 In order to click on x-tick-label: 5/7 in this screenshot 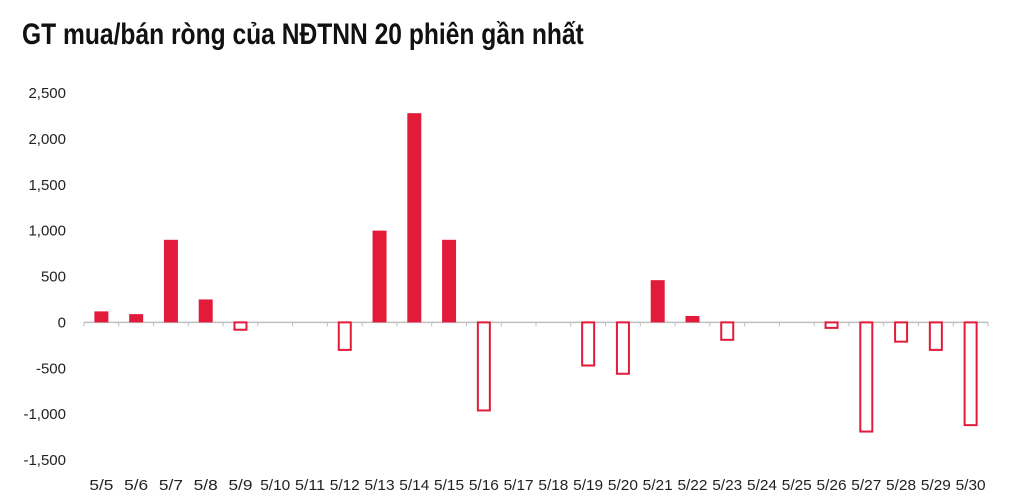, I will do `click(171, 485)`.